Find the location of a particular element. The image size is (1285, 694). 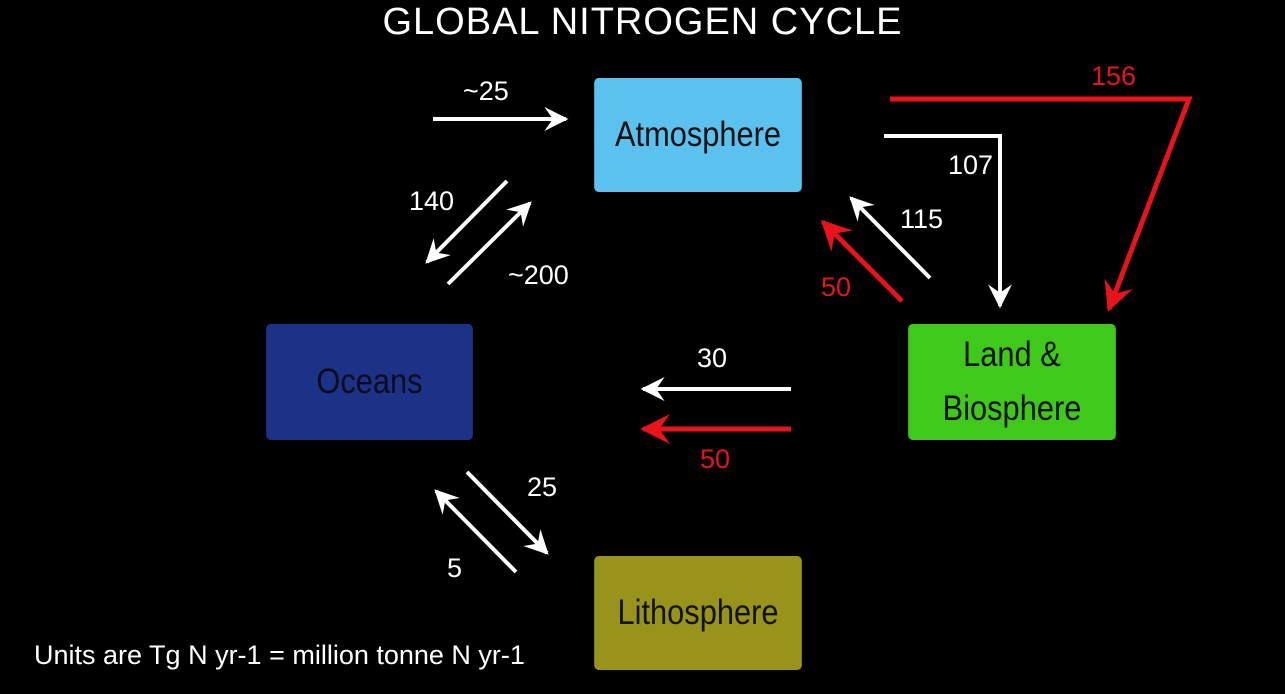

land-biosphere-label: Land & Biosphere is located at coordinates (1012, 382).